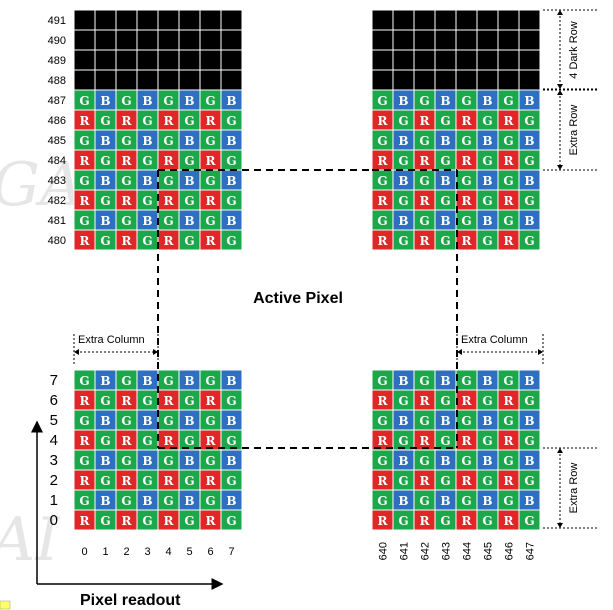 Image resolution: width=613 pixels, height=610 pixels. What do you see at coordinates (57, 121) in the screenshot?
I see `row-label-top: 486` at bounding box center [57, 121].